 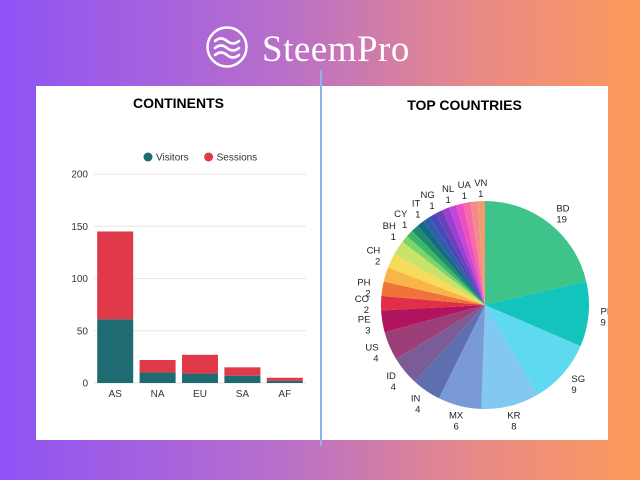 I want to click on y-tick-label: 200, so click(x=79, y=175).